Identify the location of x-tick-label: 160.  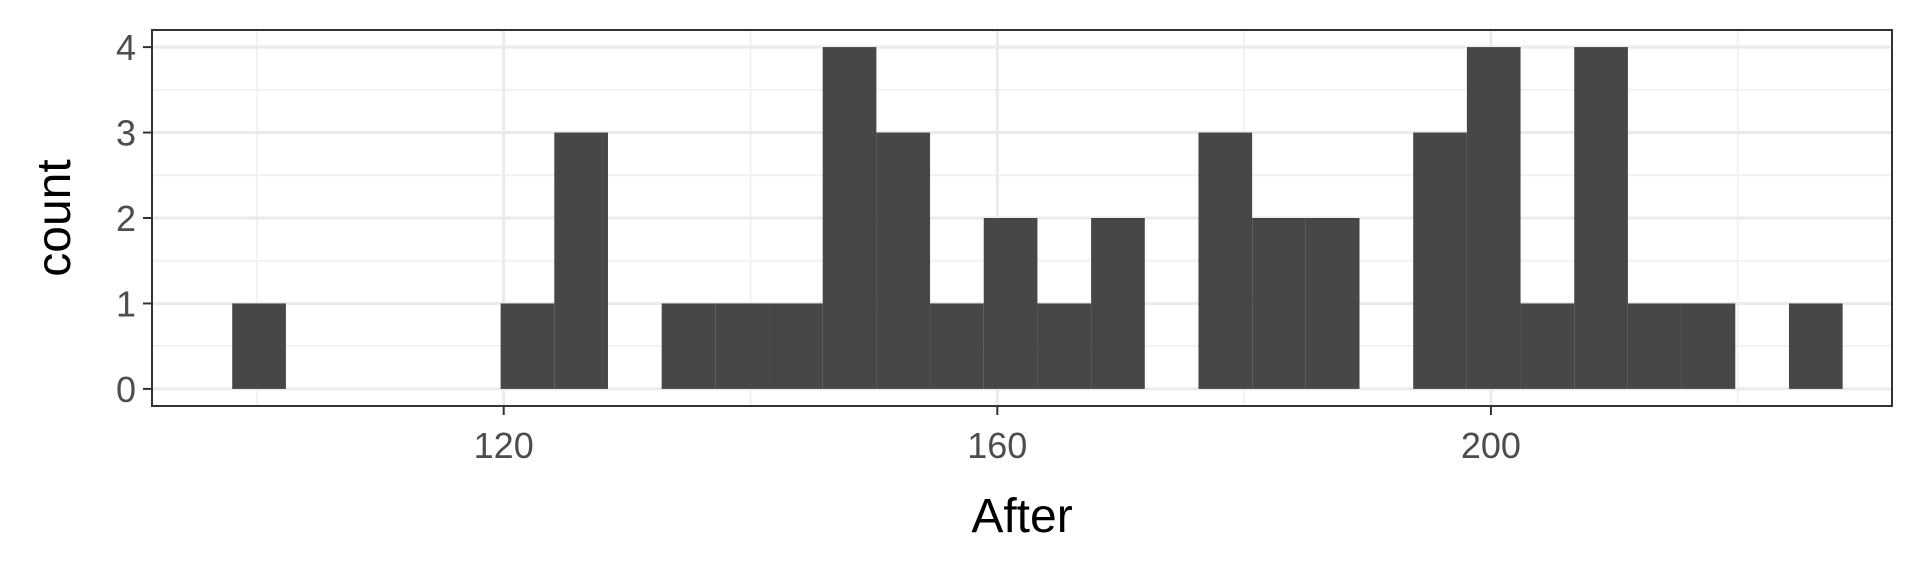
(997, 445).